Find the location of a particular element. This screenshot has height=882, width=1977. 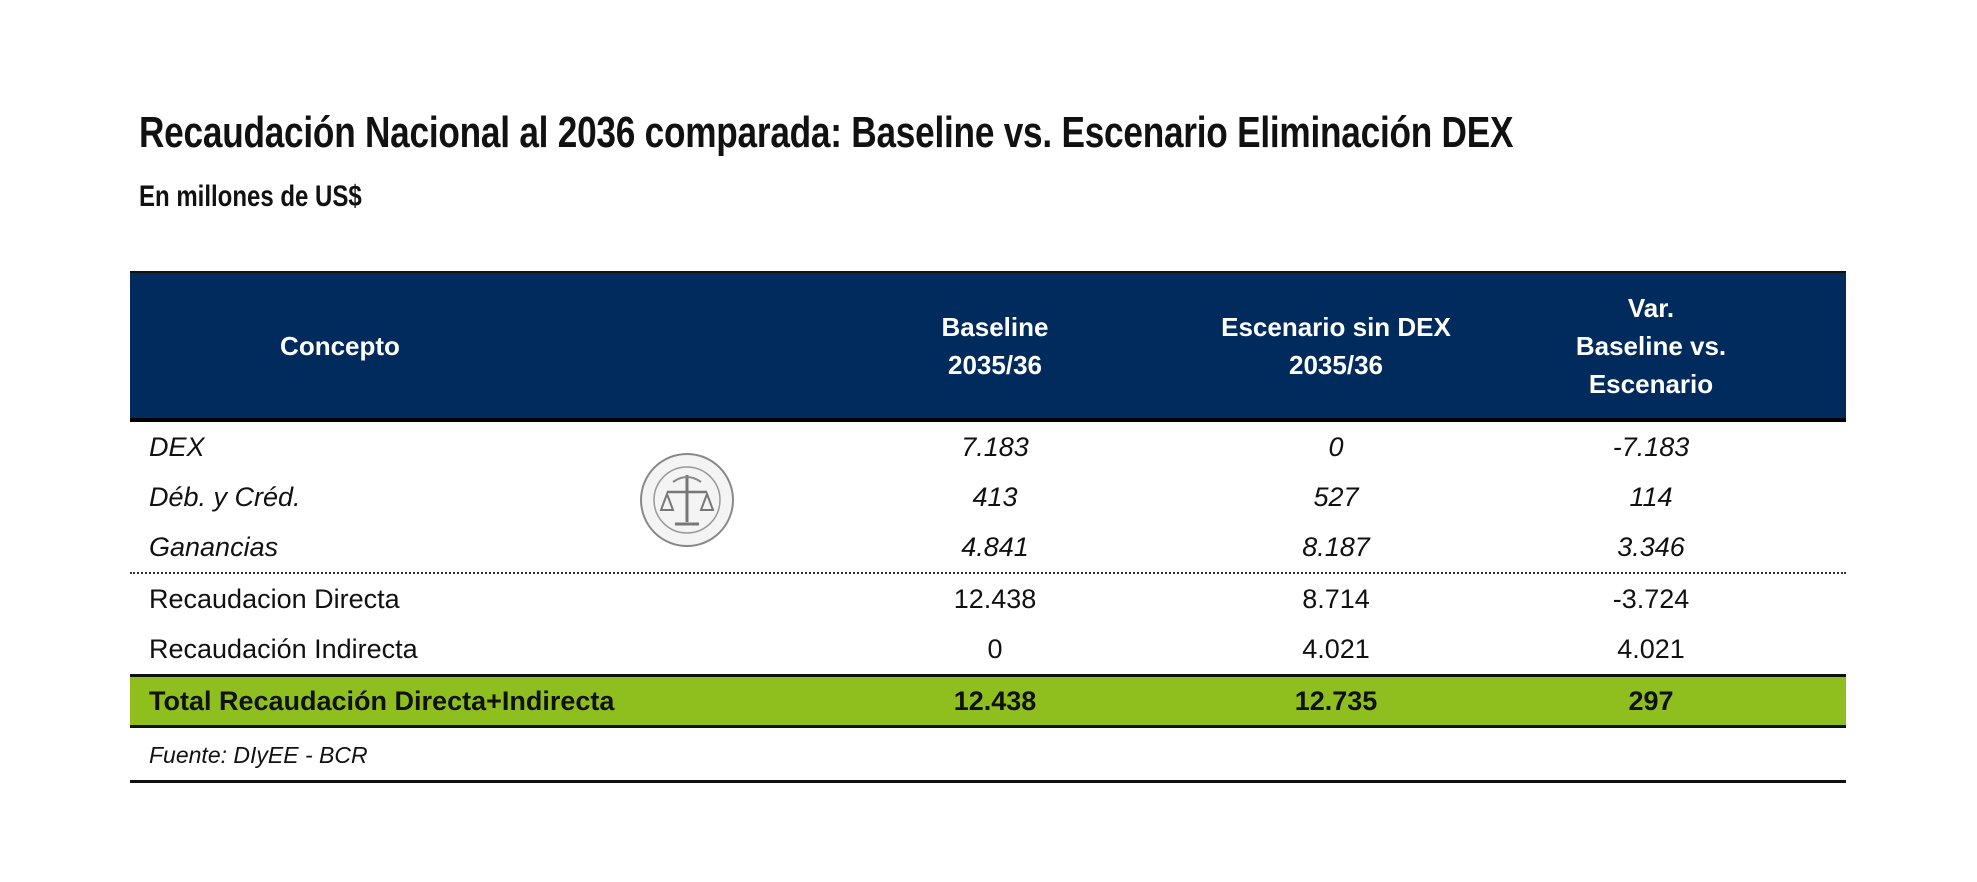

header-baseline: Baseline 2035/36 is located at coordinates (995, 345).